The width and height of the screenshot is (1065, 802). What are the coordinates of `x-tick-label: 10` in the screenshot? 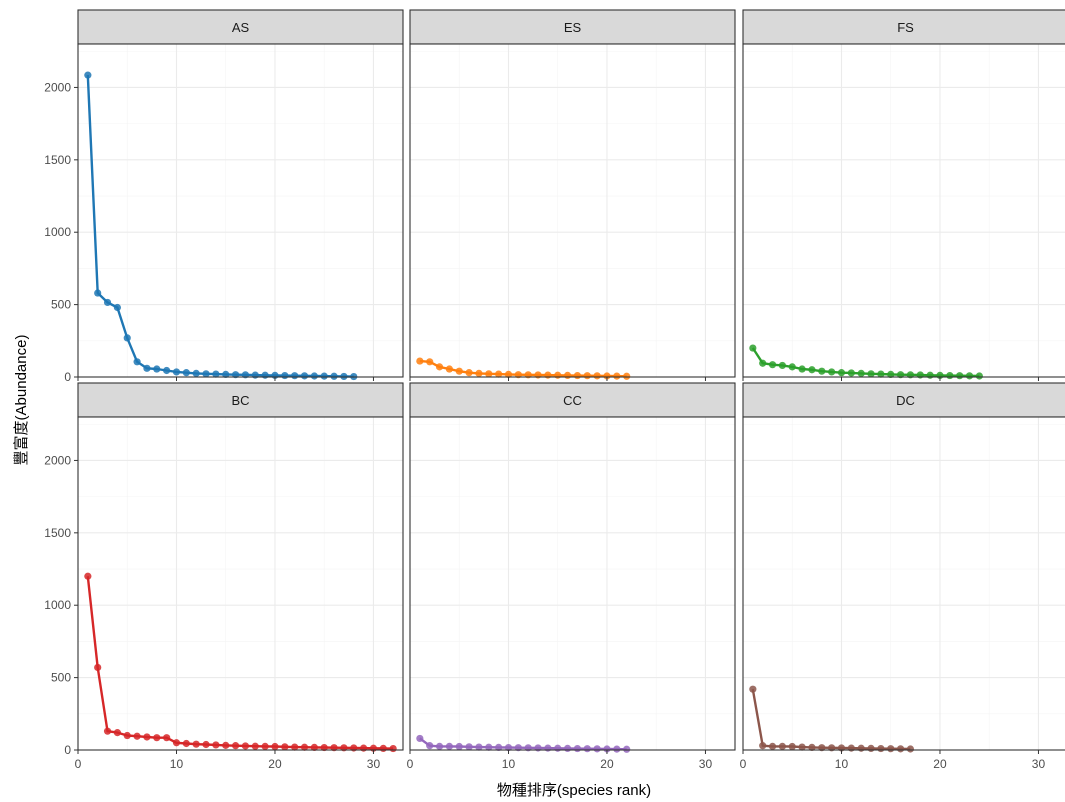 It's located at (509, 764).